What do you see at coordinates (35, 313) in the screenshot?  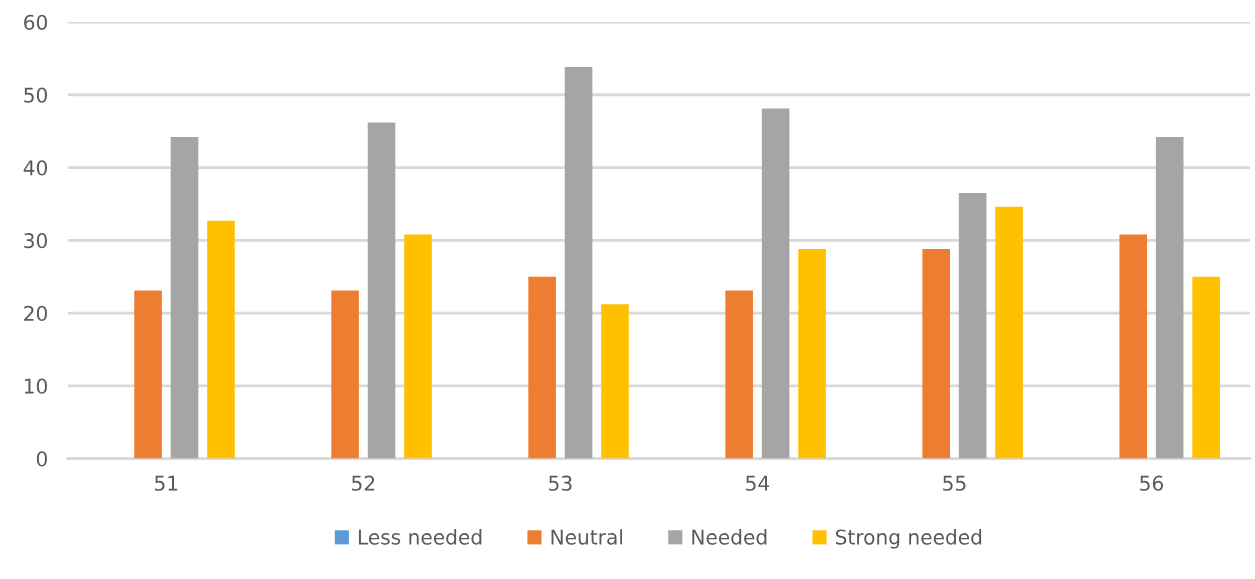 I see `y-tick-label: 20` at bounding box center [35, 313].